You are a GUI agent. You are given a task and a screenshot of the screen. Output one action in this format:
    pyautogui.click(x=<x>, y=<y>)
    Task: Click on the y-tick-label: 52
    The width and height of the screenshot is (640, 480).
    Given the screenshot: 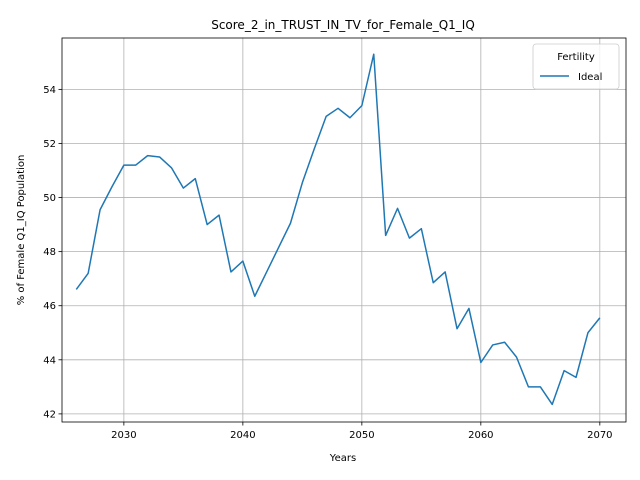 What is the action you would take?
    pyautogui.click(x=49, y=144)
    